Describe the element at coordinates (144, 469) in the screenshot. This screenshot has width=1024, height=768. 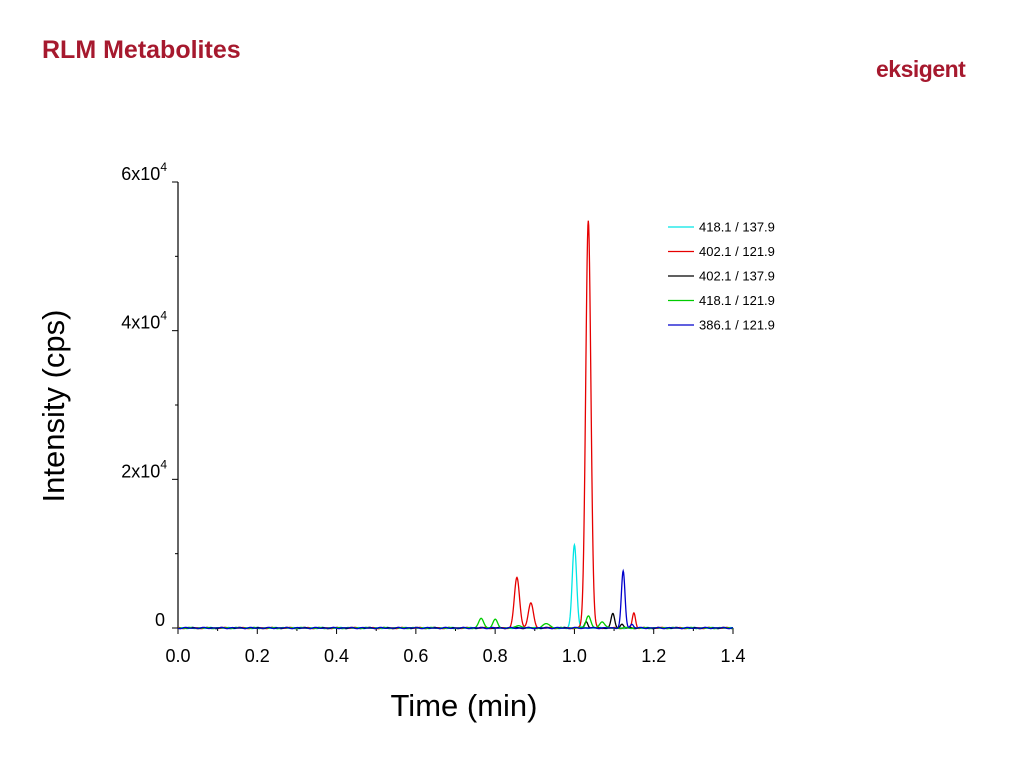
I see `y-tick-label: 2x10⁴` at that location.